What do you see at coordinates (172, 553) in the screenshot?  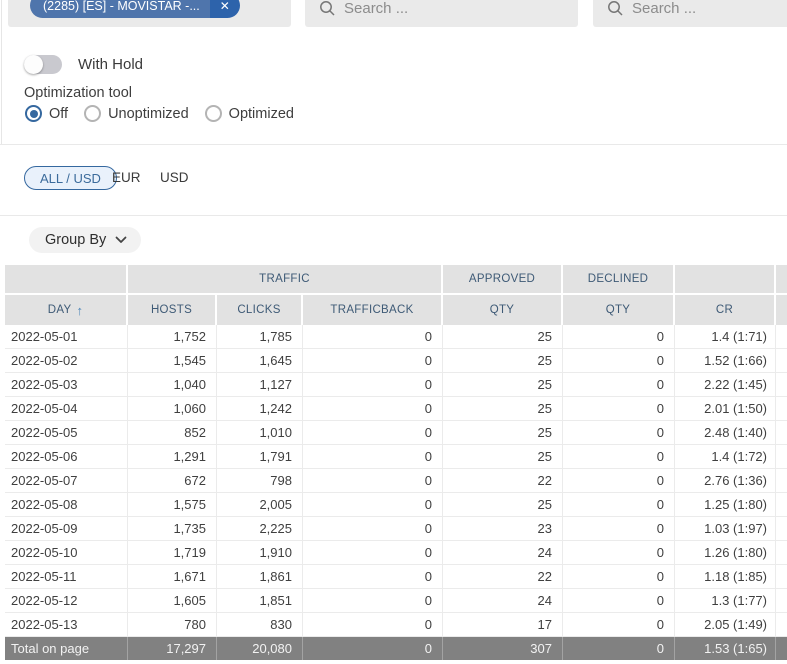 I see `cell-hosts: 1,719` at bounding box center [172, 553].